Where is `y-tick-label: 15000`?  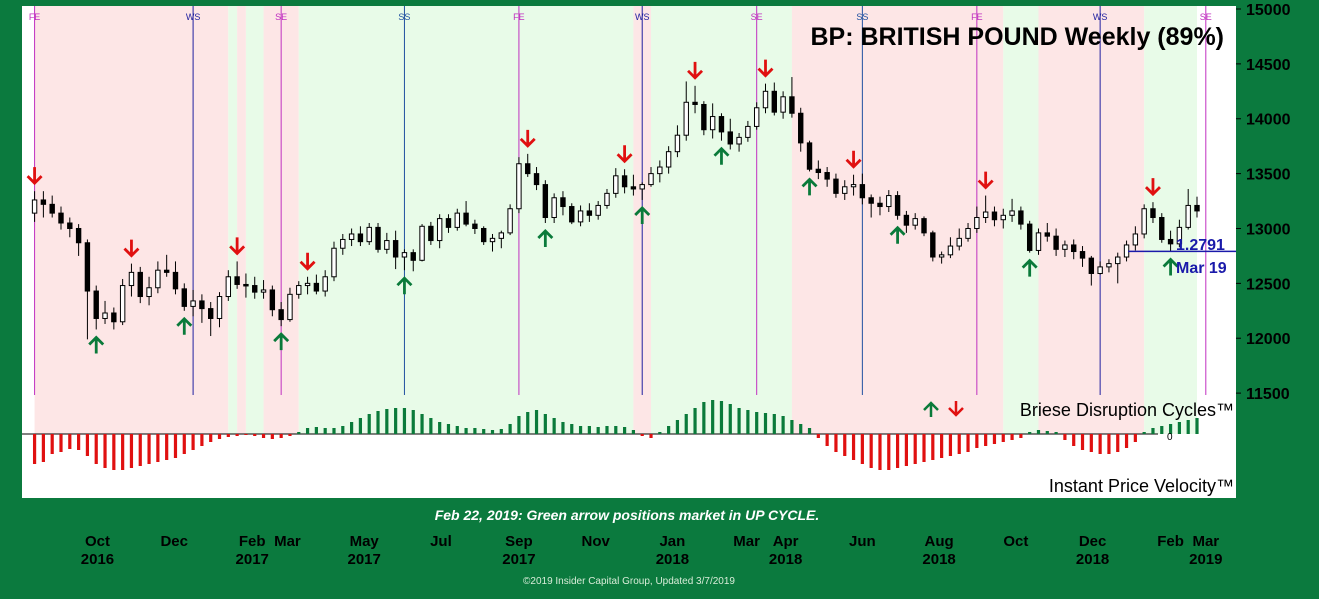
y-tick-label: 15000 is located at coordinates (1268, 10).